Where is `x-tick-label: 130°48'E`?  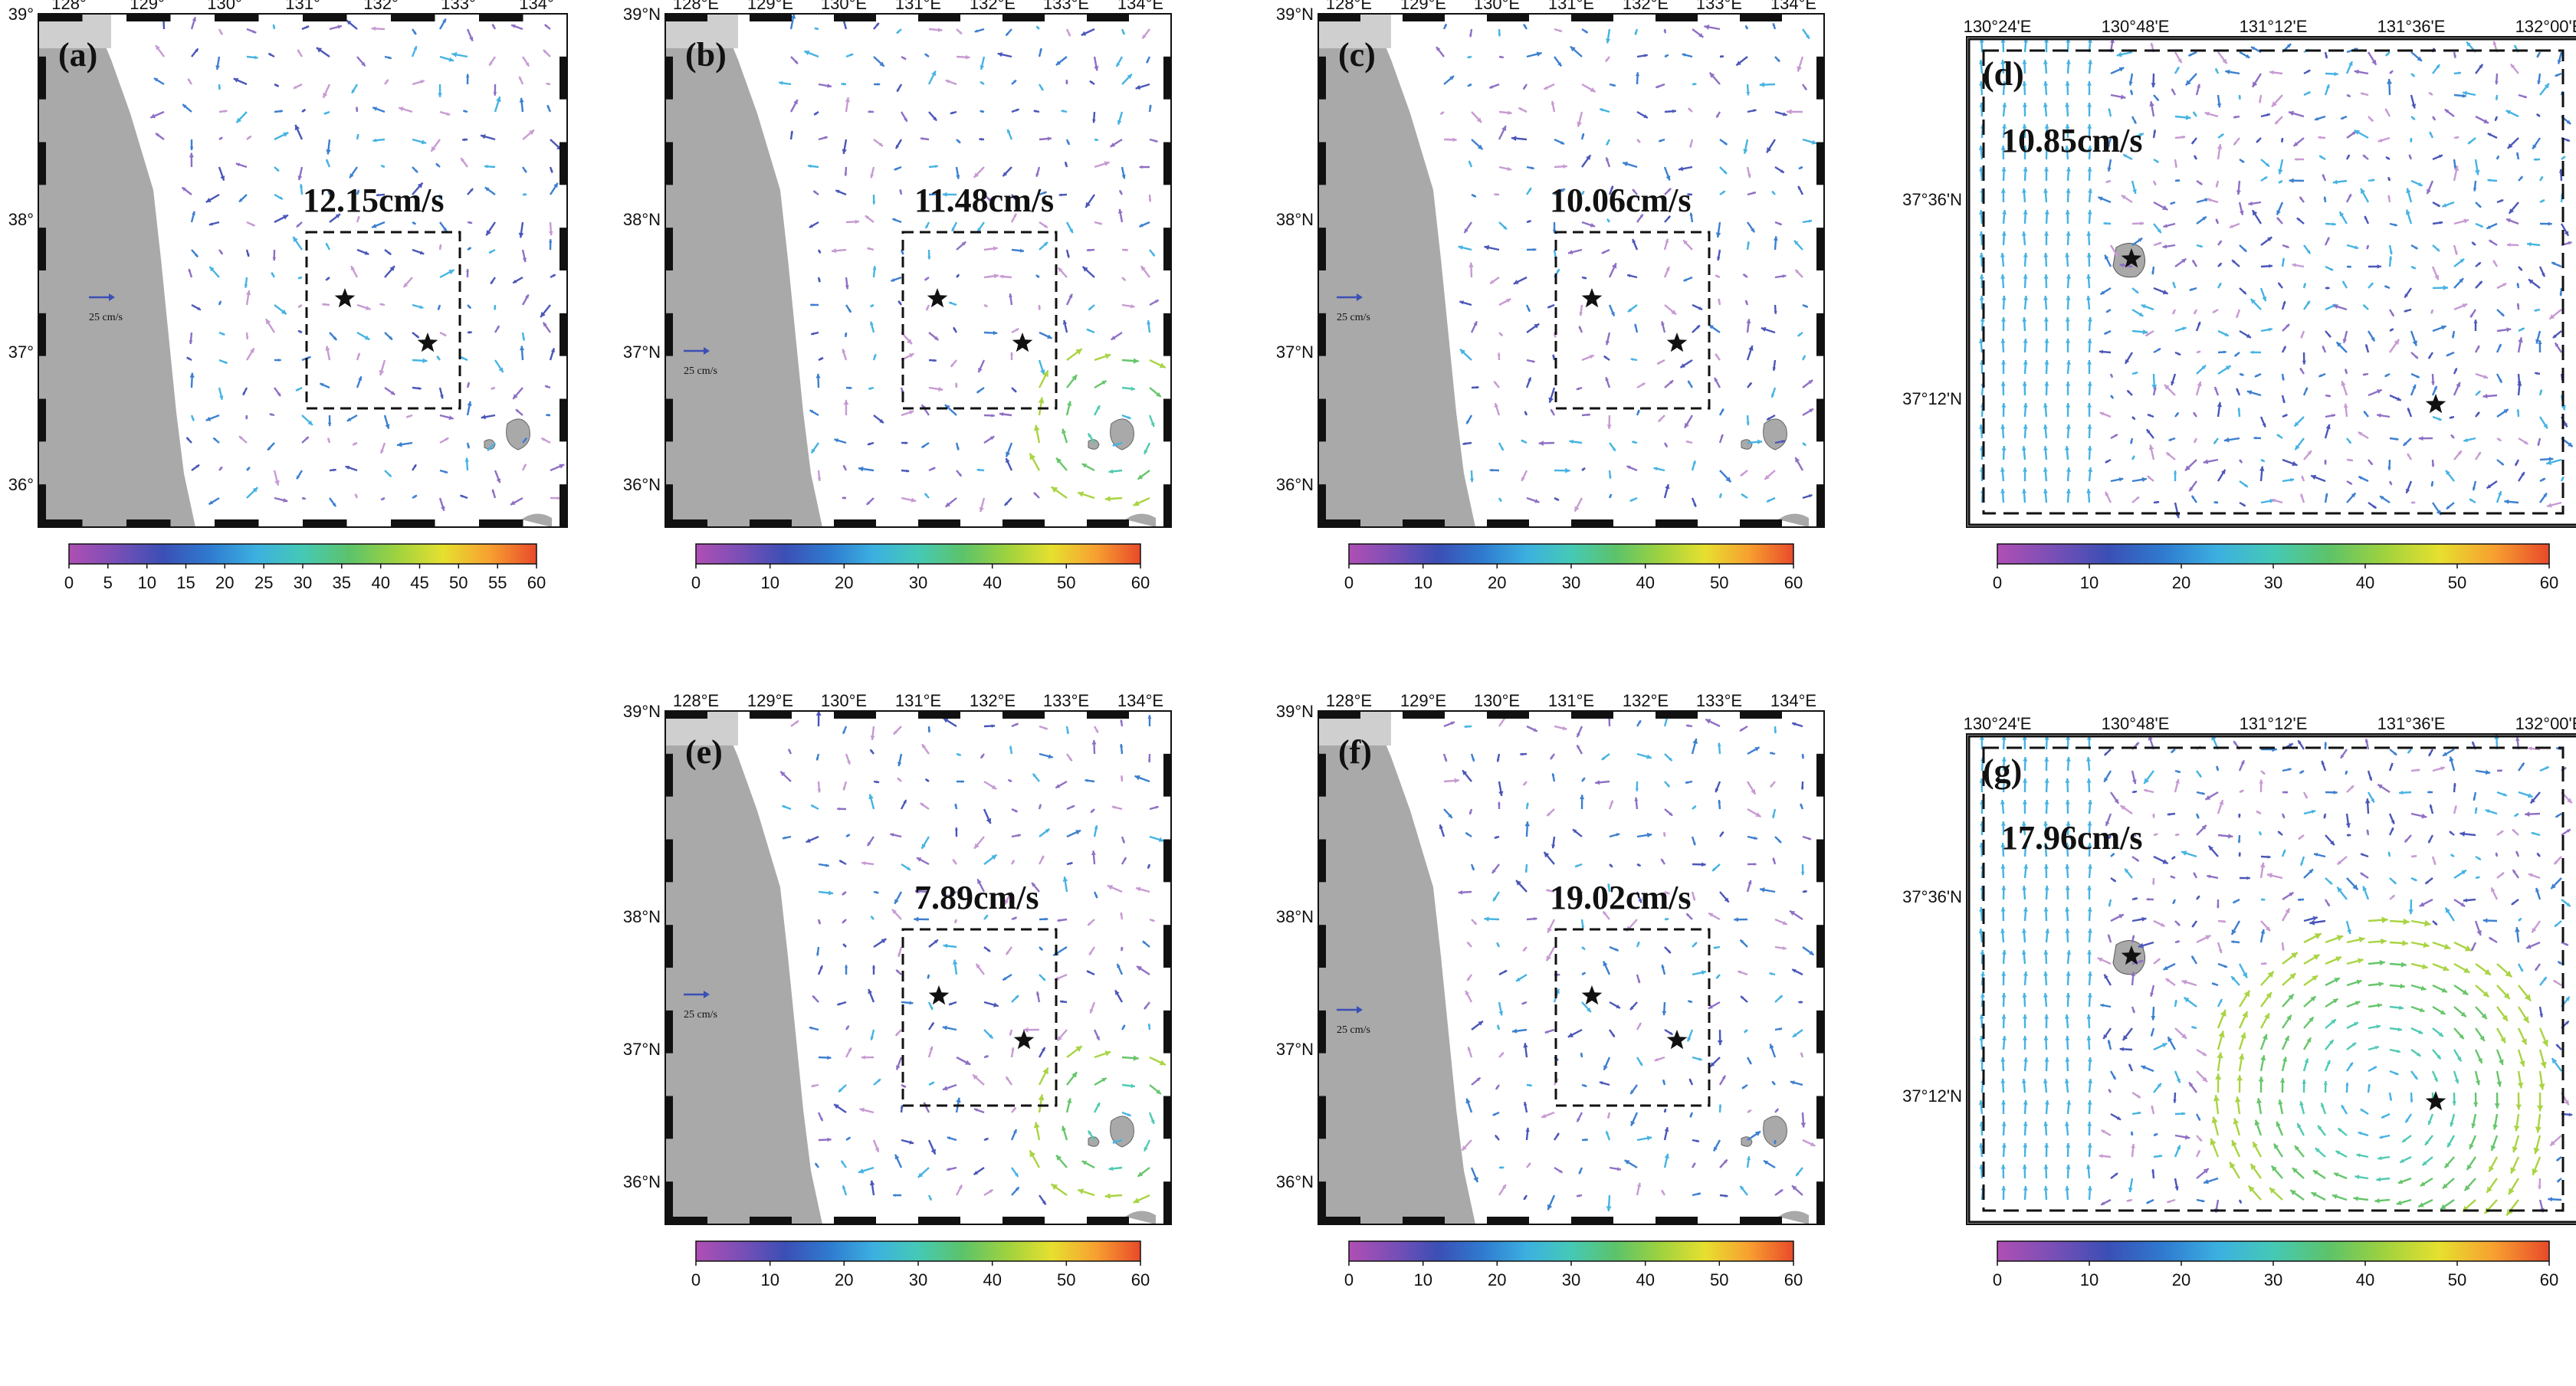
x-tick-label: 130°48'E is located at coordinates (2136, 26).